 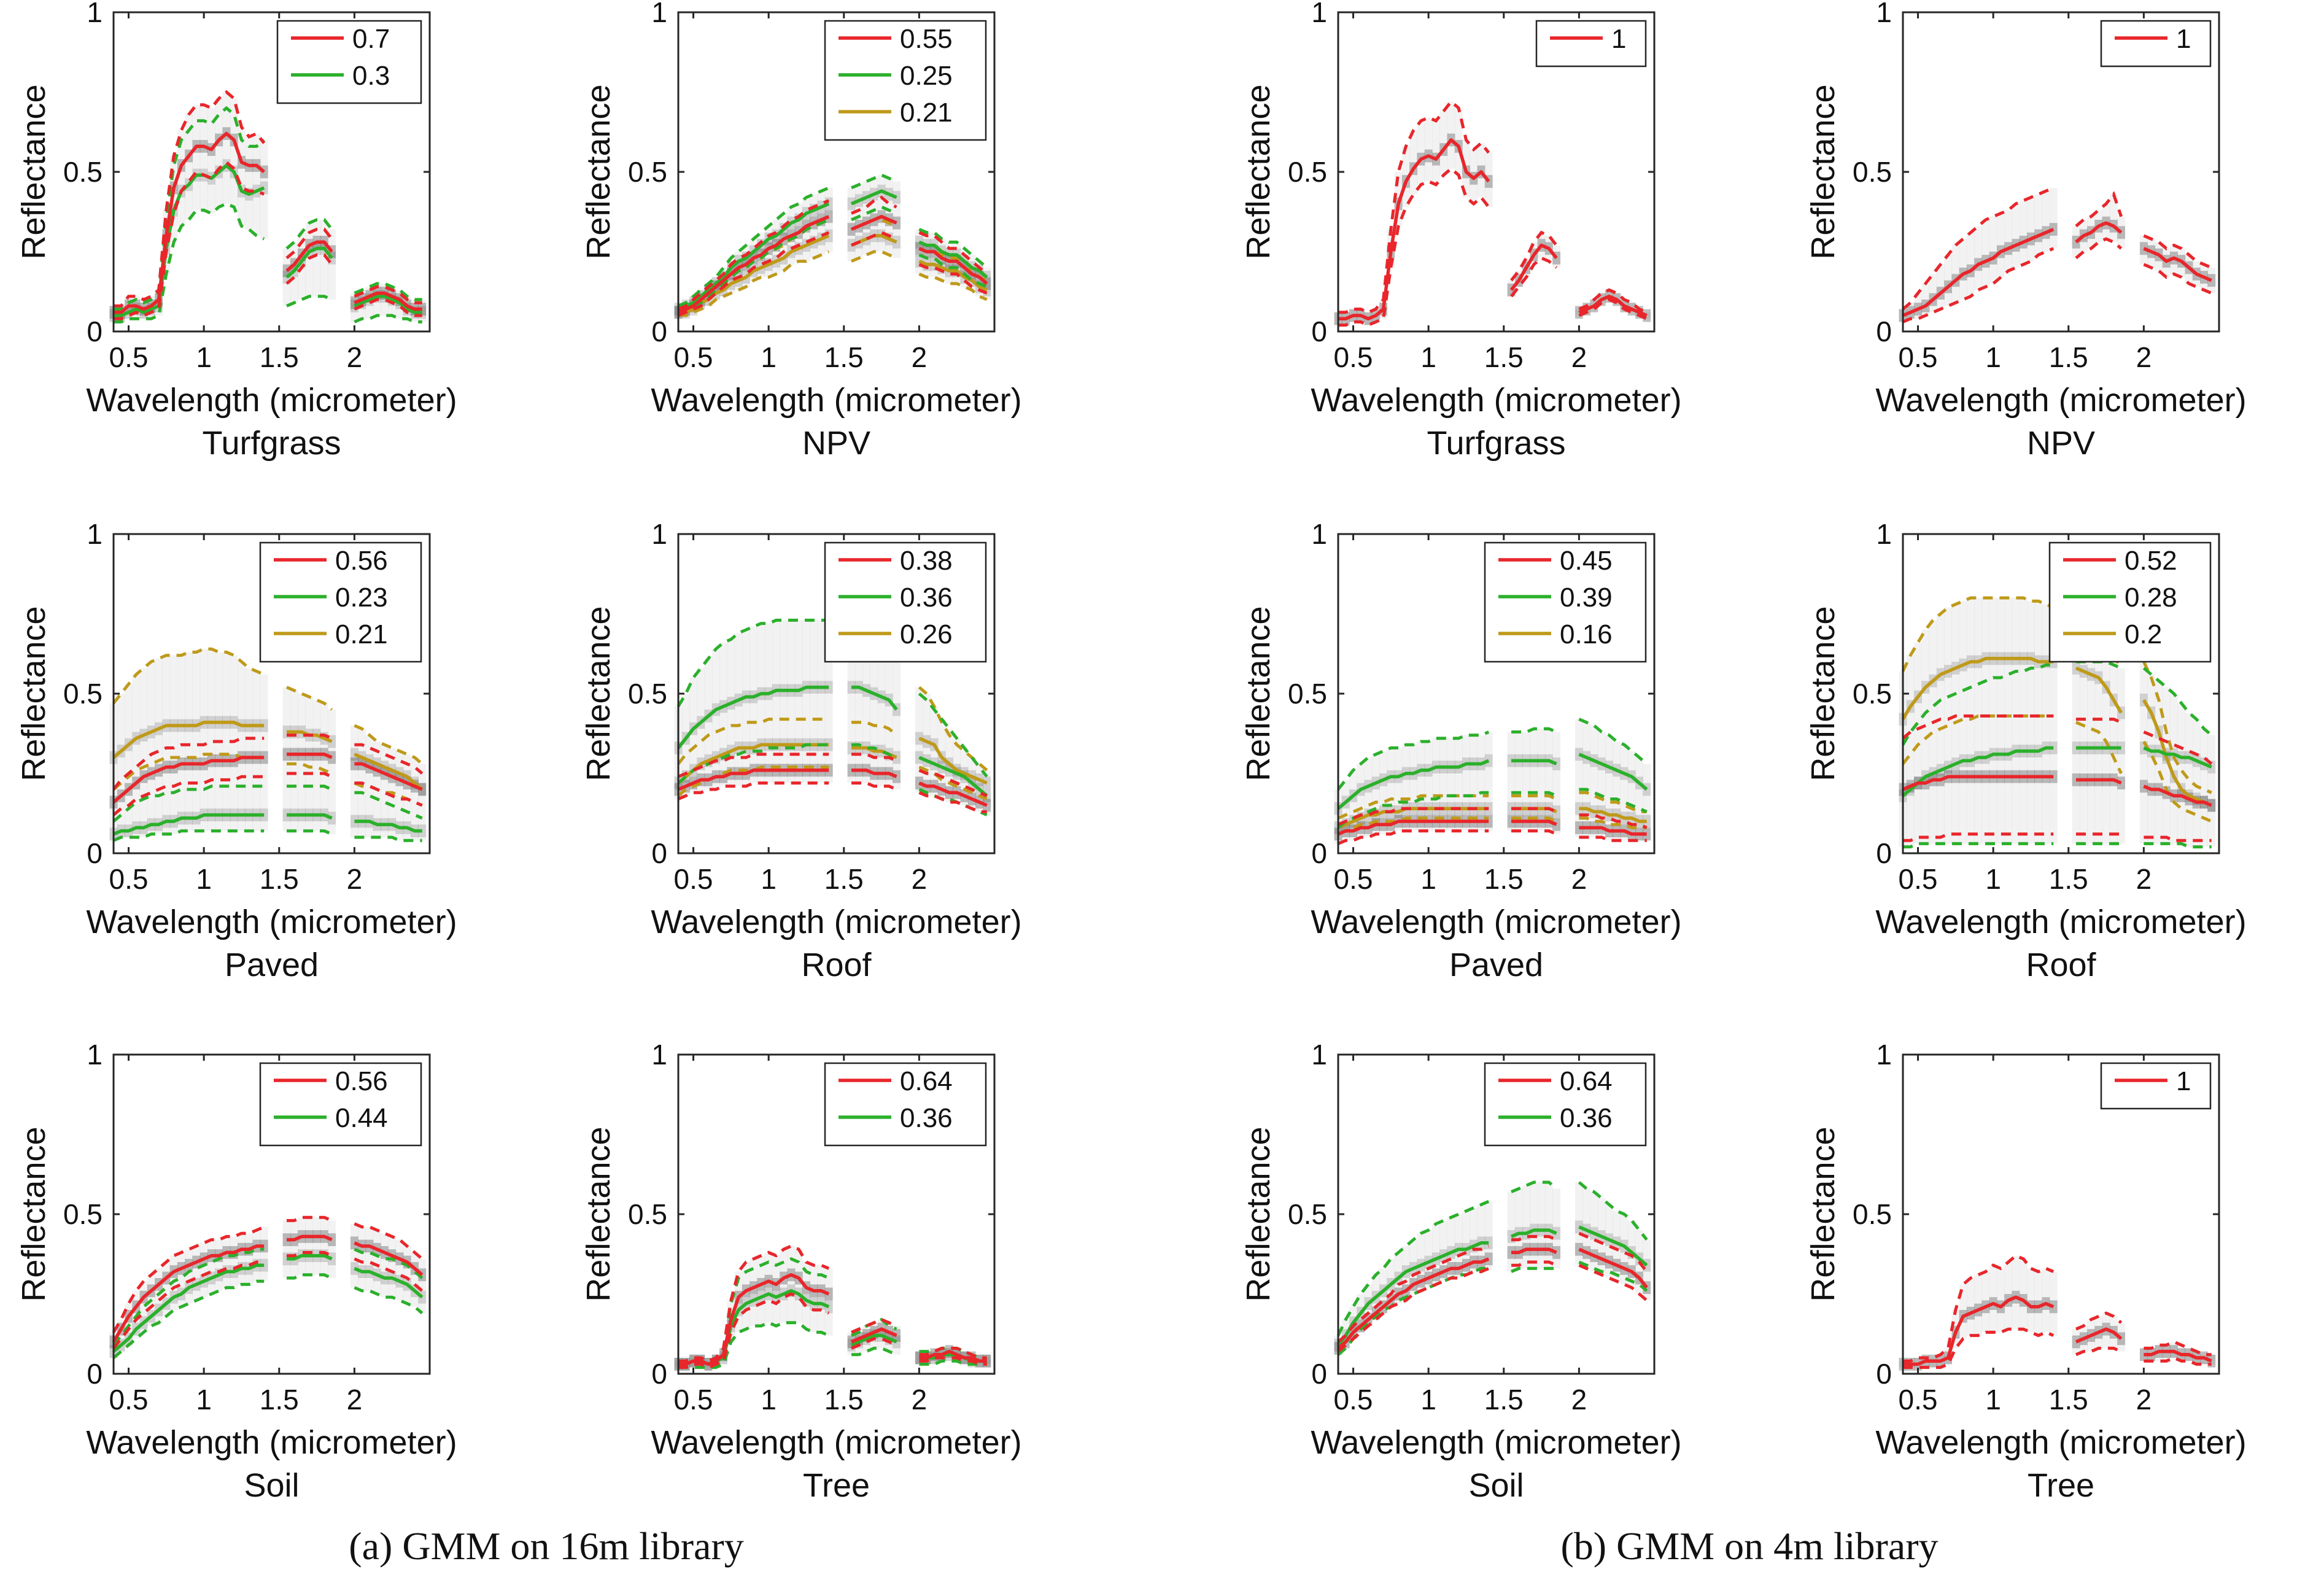 What do you see at coordinates (905, 602) in the screenshot?
I see `legend: 0.38 0.36 0.26` at bounding box center [905, 602].